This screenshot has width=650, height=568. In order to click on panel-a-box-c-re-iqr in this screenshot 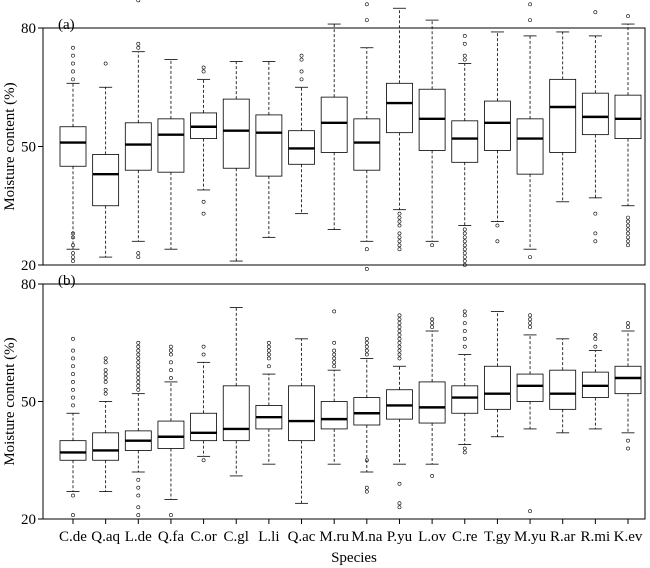, I will do `click(465, 141)`.